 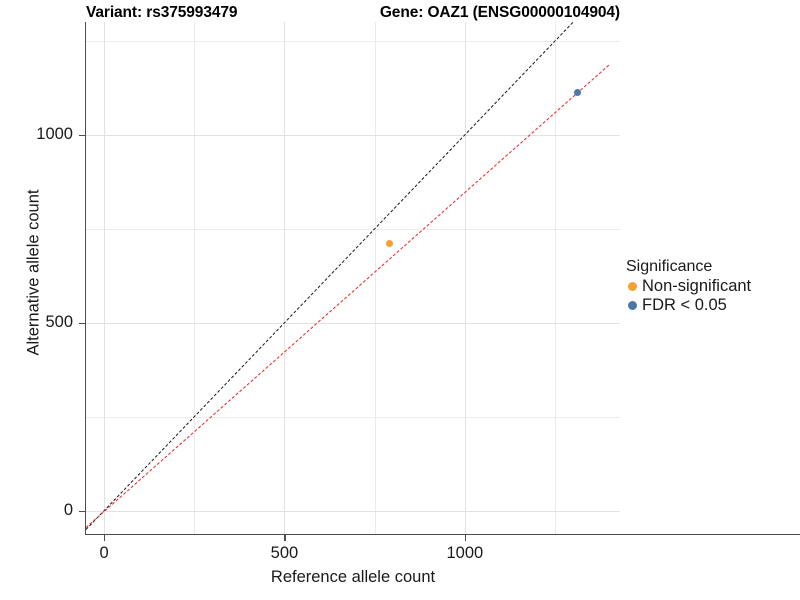 I want to click on legend-items: Non-significant FDR < 0.05, so click(x=688, y=296).